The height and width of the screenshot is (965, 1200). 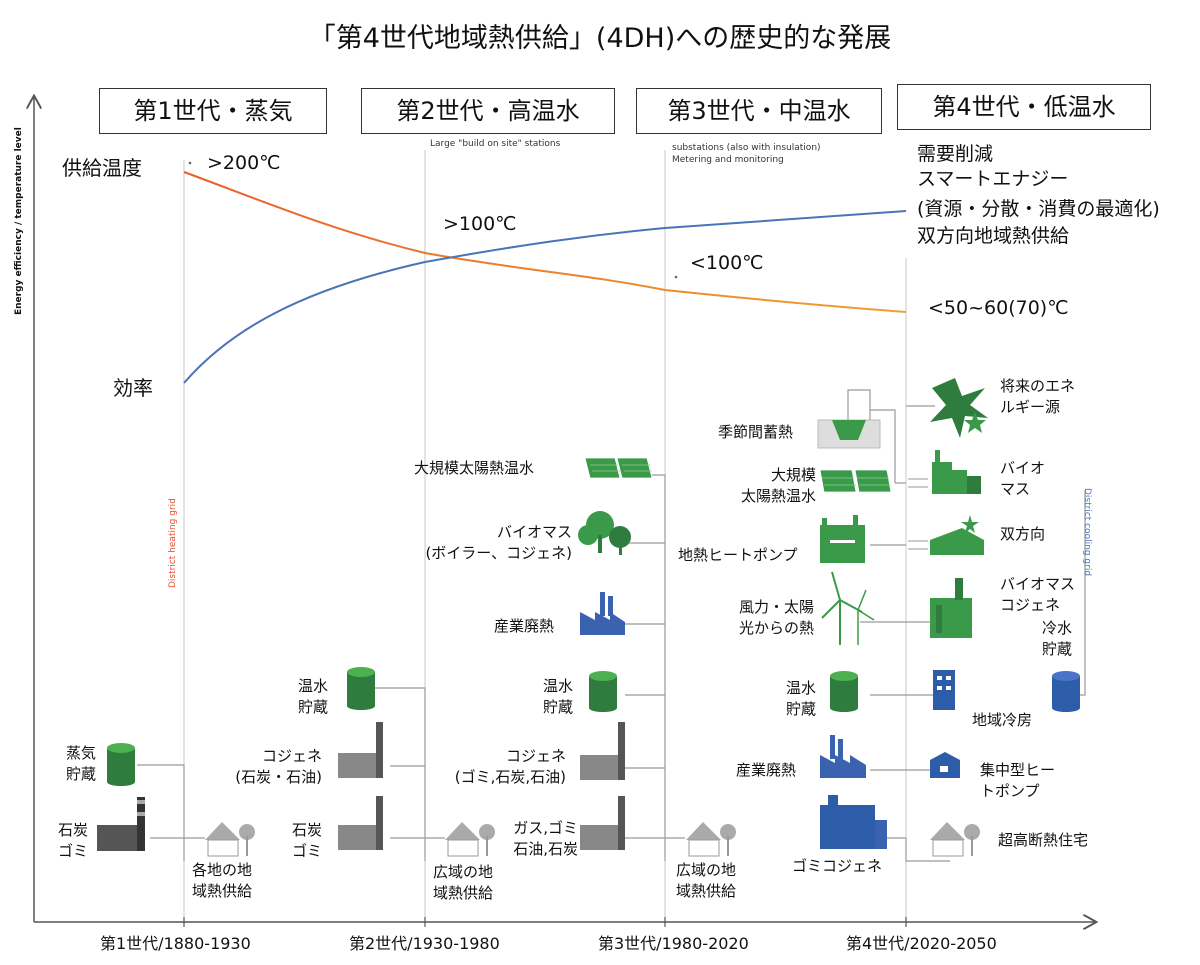 I want to click on gen3-biomass: バイオマス (ボイラー、コジェネ), so click(x=498, y=542).